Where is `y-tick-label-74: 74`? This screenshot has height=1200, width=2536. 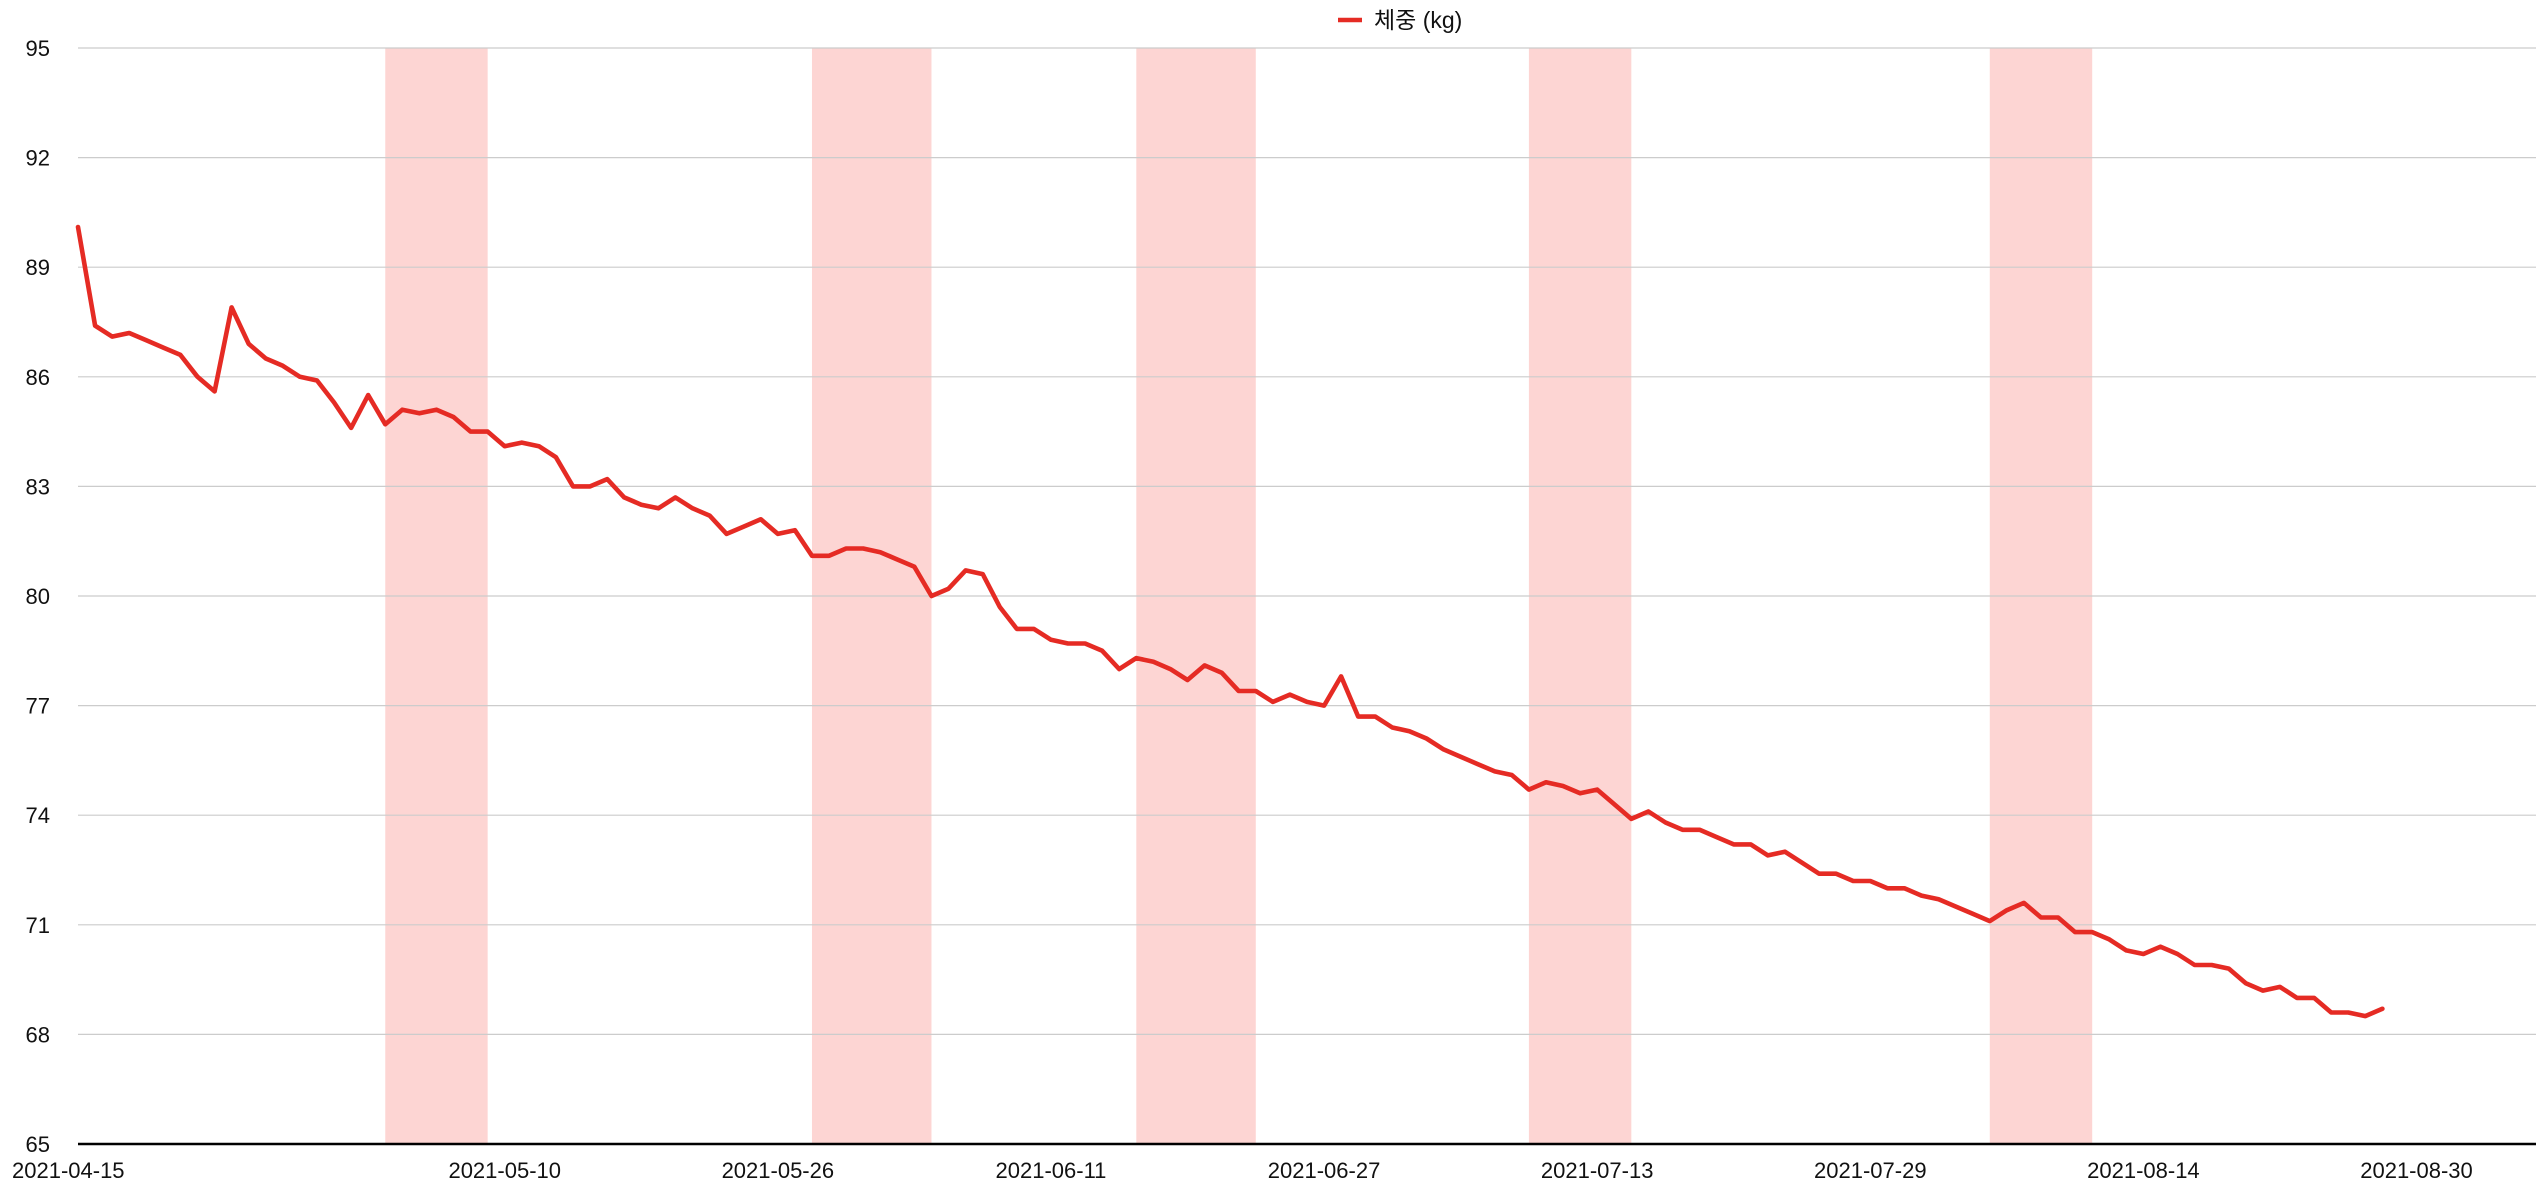 y-tick-label-74: 74 is located at coordinates (38, 815).